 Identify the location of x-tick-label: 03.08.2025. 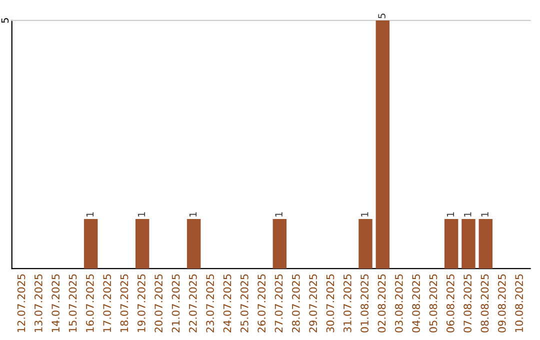
(398, 303).